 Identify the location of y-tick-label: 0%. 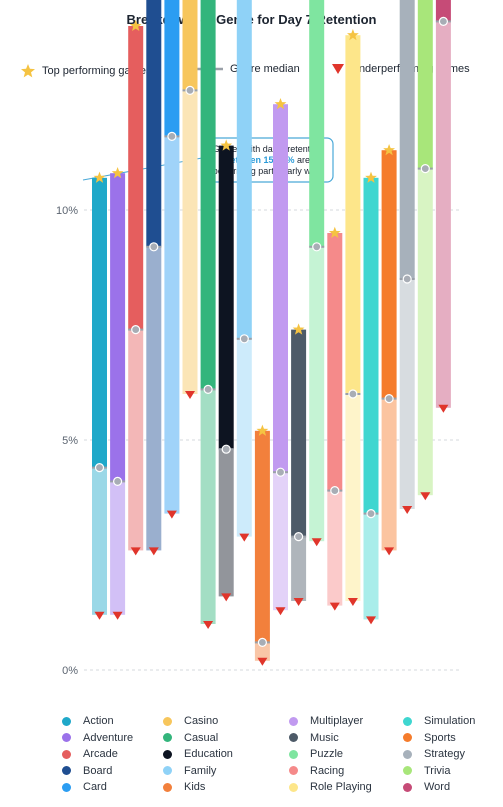
(70, 671).